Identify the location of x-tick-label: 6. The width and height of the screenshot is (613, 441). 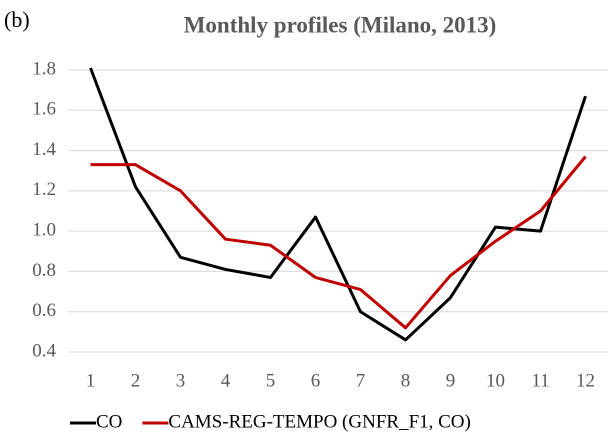
(316, 380).